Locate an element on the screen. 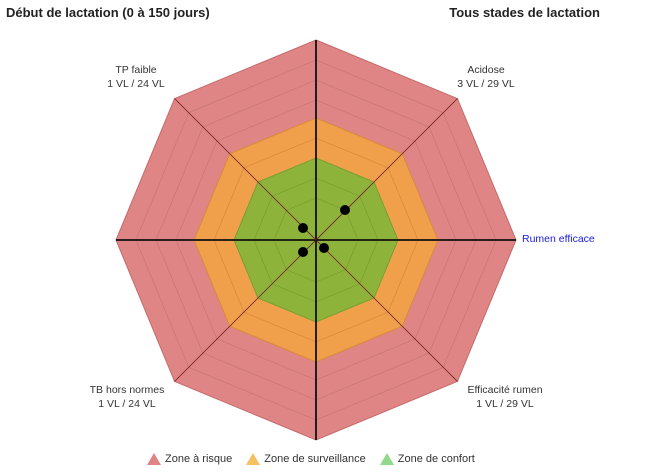 This screenshot has width=653, height=475. legend-label-surveillance: Zone de surveillance is located at coordinates (315, 459).